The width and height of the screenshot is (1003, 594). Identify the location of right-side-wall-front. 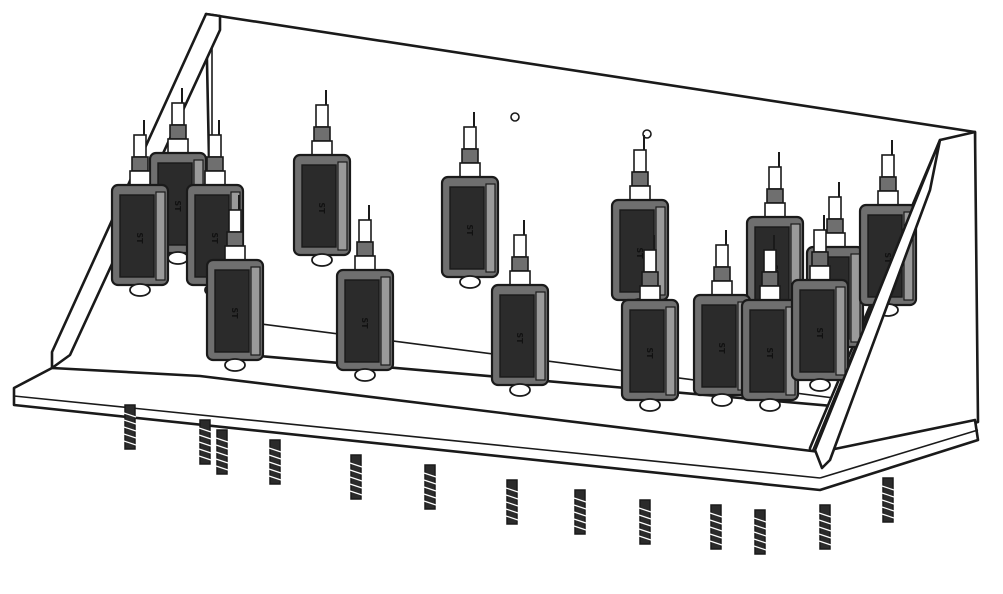
(877, 304).